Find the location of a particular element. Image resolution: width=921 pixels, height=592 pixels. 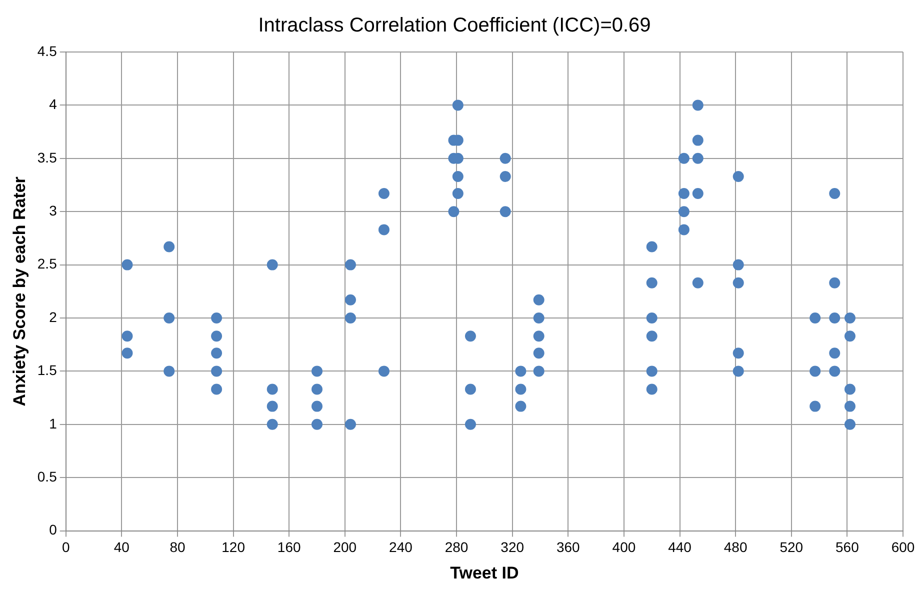

x-tick-label: 240 is located at coordinates (401, 547).